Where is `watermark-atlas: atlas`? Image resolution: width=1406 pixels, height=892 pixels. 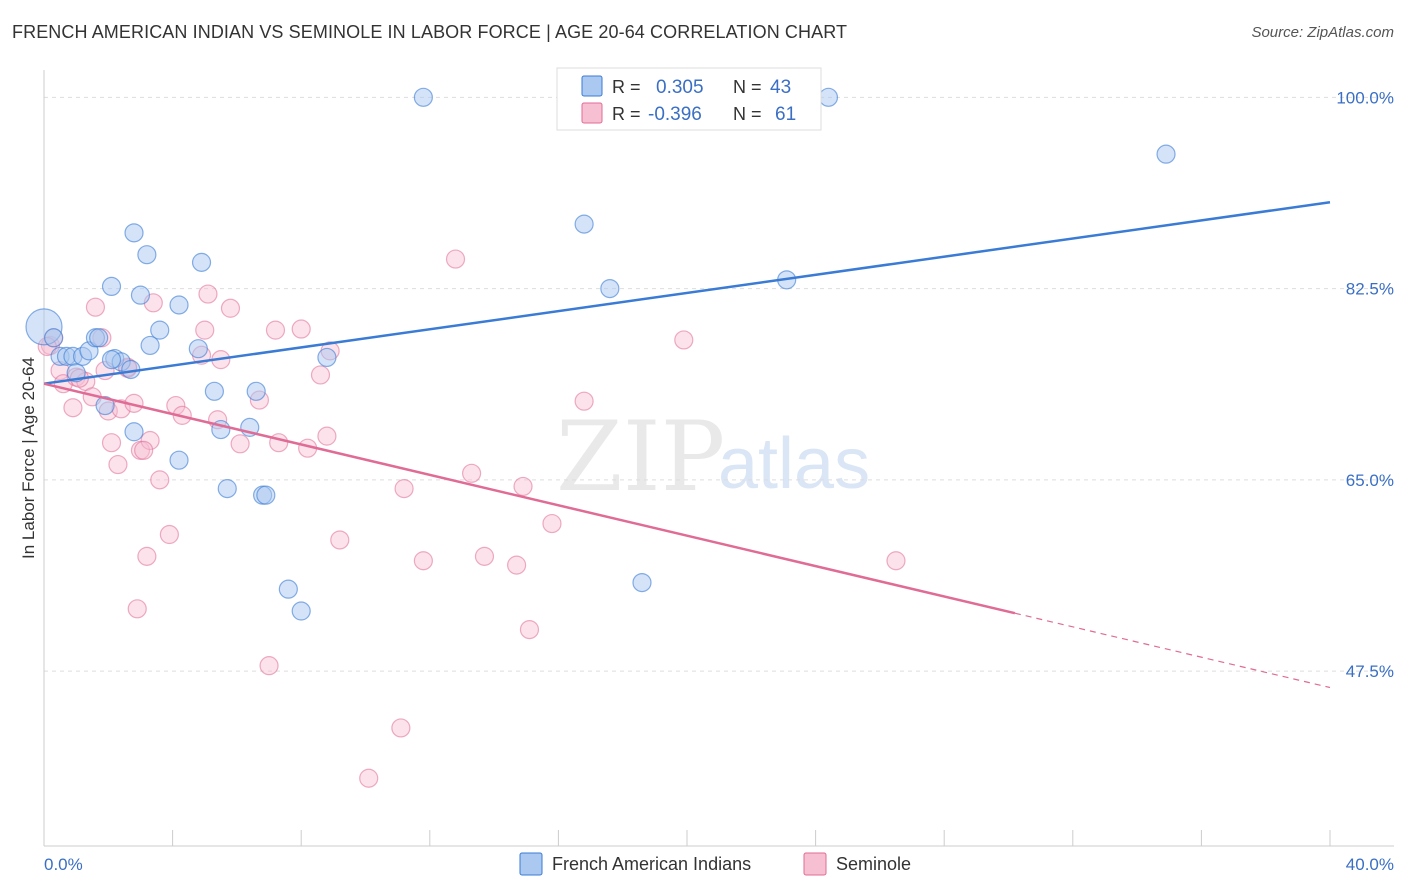
watermark-atlas: atlas is located at coordinates (794, 464).